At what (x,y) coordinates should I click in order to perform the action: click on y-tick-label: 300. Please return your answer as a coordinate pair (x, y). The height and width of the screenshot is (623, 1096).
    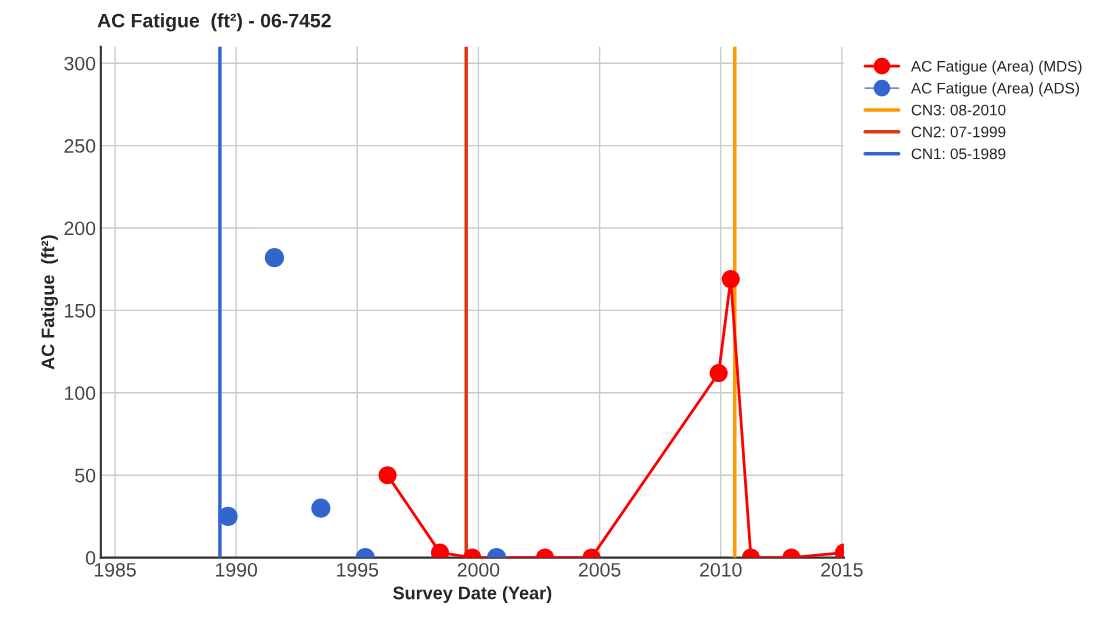
    Looking at the image, I should click on (80, 63).